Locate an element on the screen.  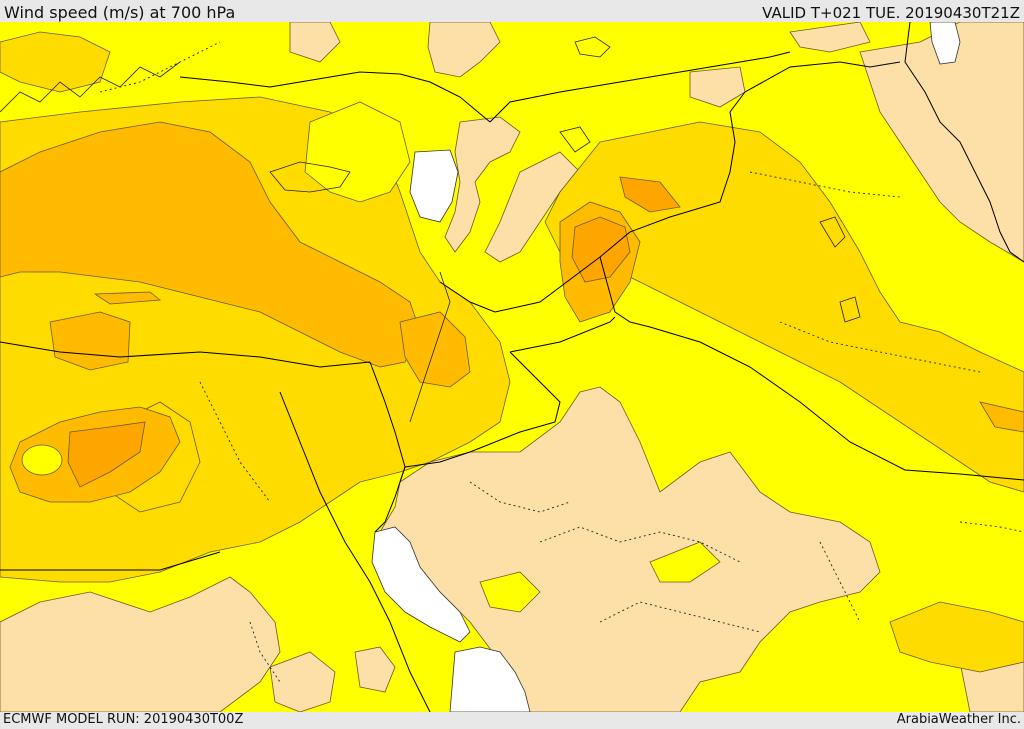
valid-time: VALID T+021 TUE. 20190430T21Z is located at coordinates (891, 13).